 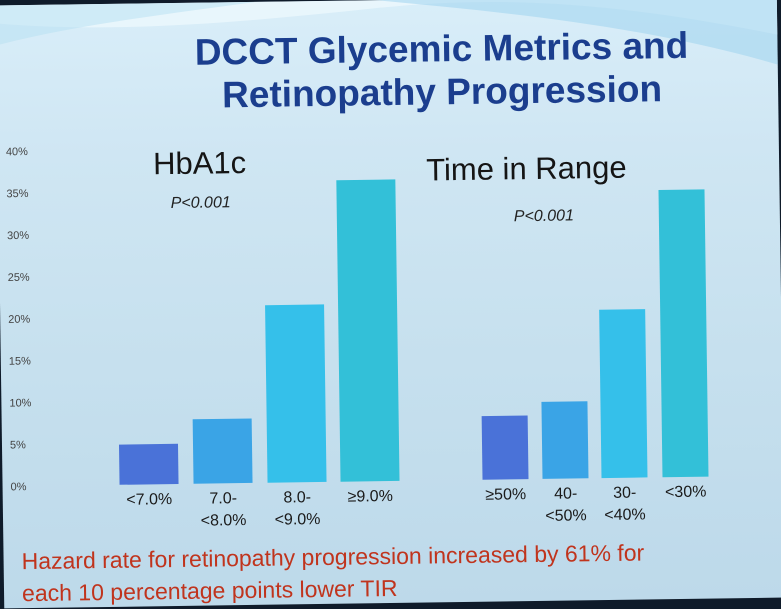 I want to click on y-tick-label: 15%, so click(x=20, y=361).